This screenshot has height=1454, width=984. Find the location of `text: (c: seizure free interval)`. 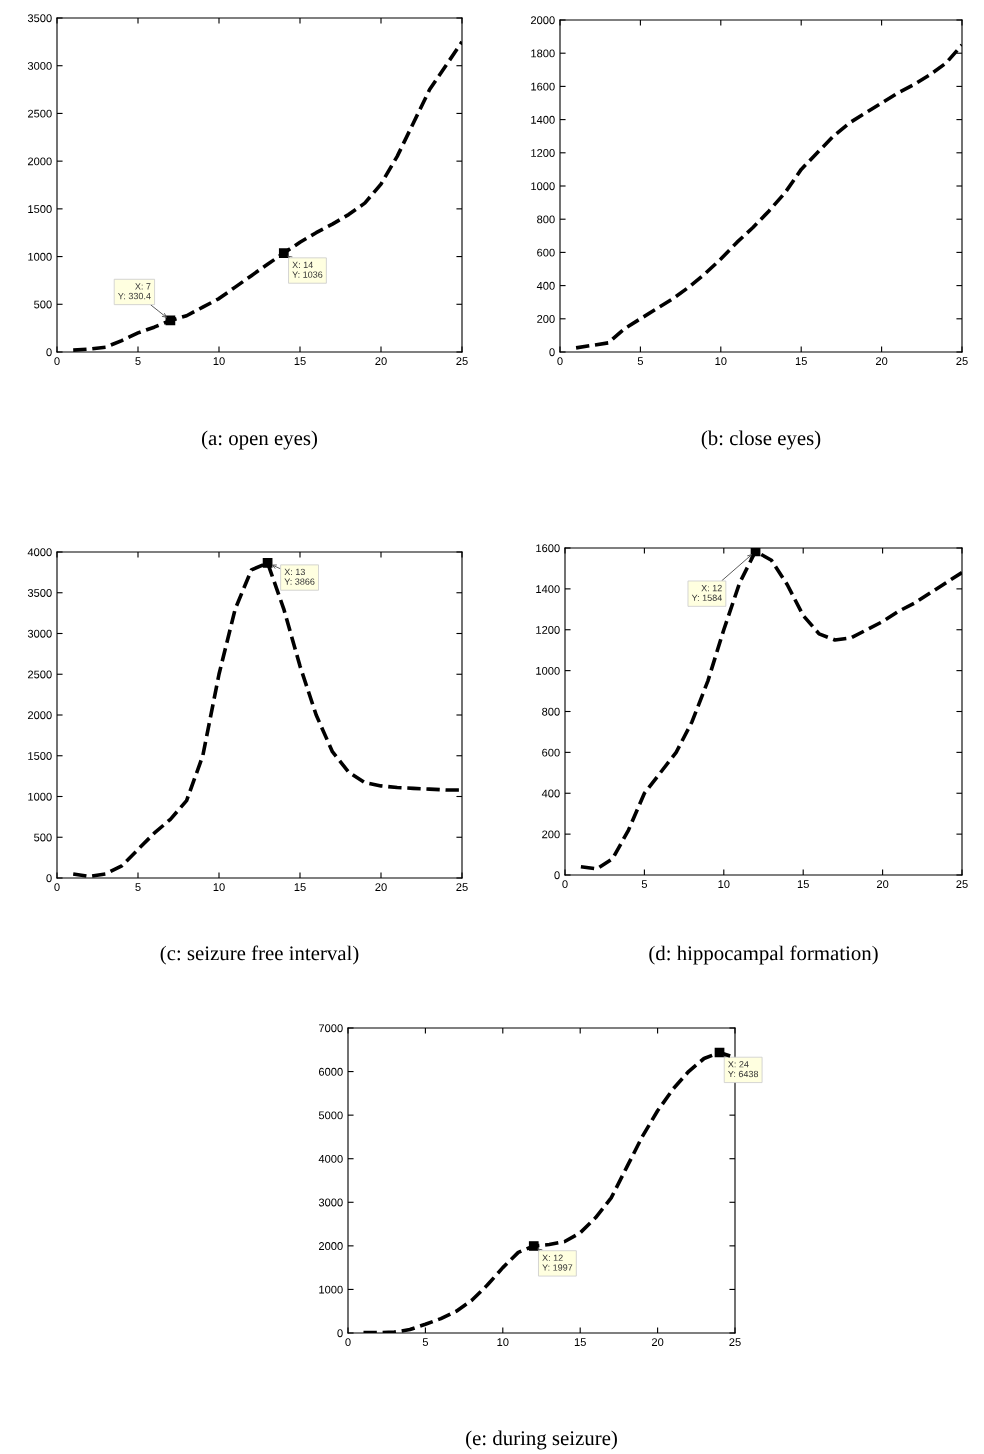

text: (c: seizure free interval) is located at coordinates (259, 955).